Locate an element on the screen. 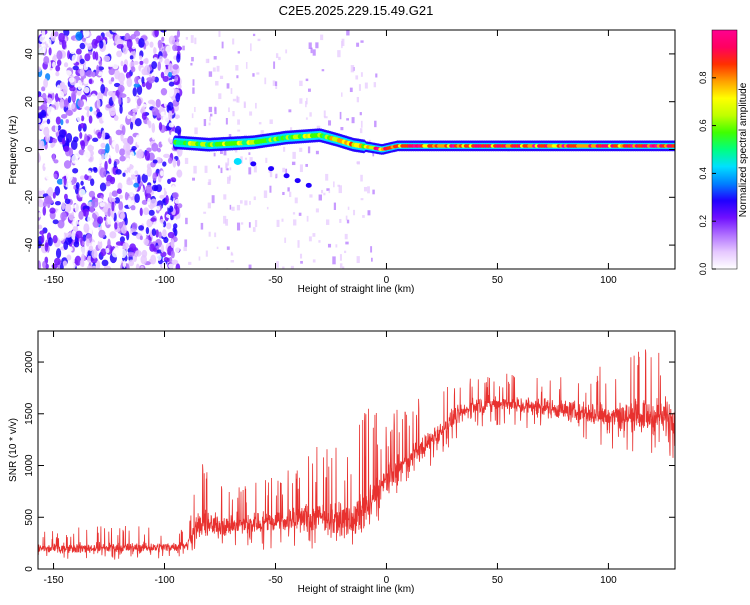  x-tick-label: 0 is located at coordinates (387, 580).